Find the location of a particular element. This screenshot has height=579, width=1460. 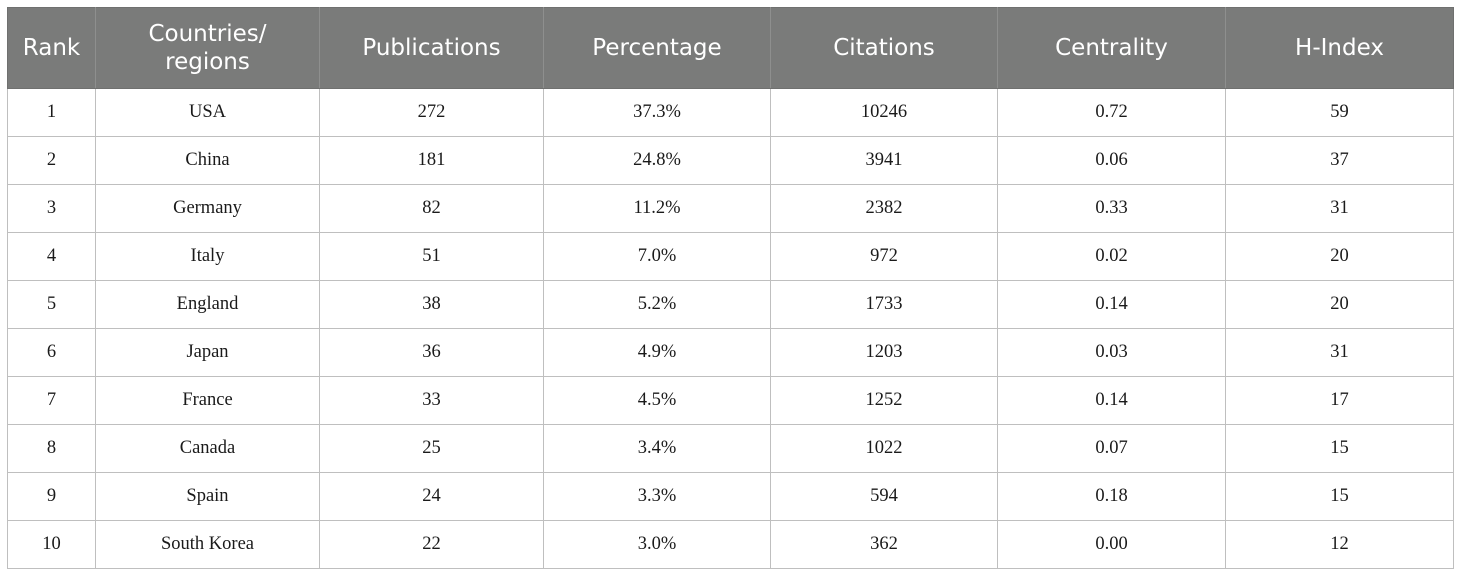

header-countries-regions: Countries/ regions is located at coordinates (207, 48).